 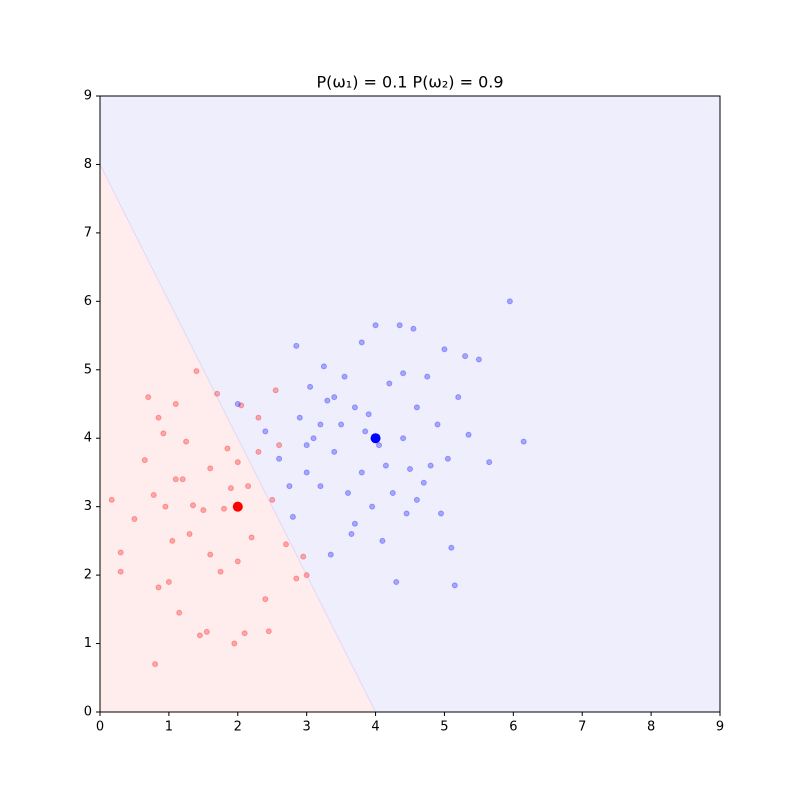 What do you see at coordinates (238, 727) in the screenshot?
I see `x-tick-label: 2` at bounding box center [238, 727].